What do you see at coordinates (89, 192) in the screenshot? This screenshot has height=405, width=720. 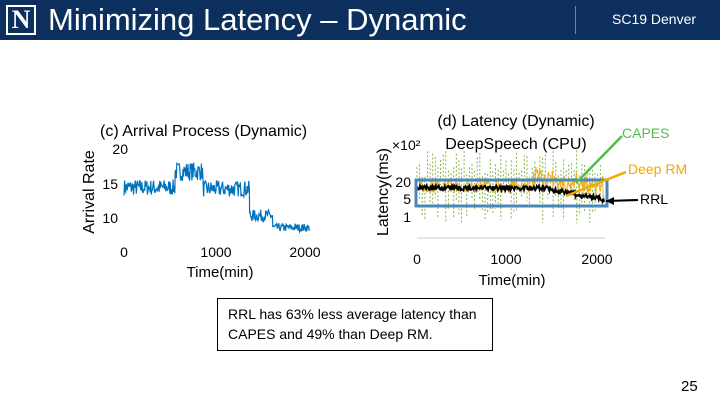 I see `arrival-y-label: Arrival Rate` at bounding box center [89, 192].